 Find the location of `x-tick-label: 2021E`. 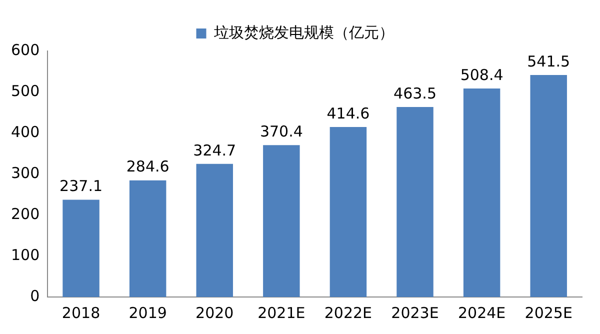

x-tick-label: 2021E is located at coordinates (282, 313).